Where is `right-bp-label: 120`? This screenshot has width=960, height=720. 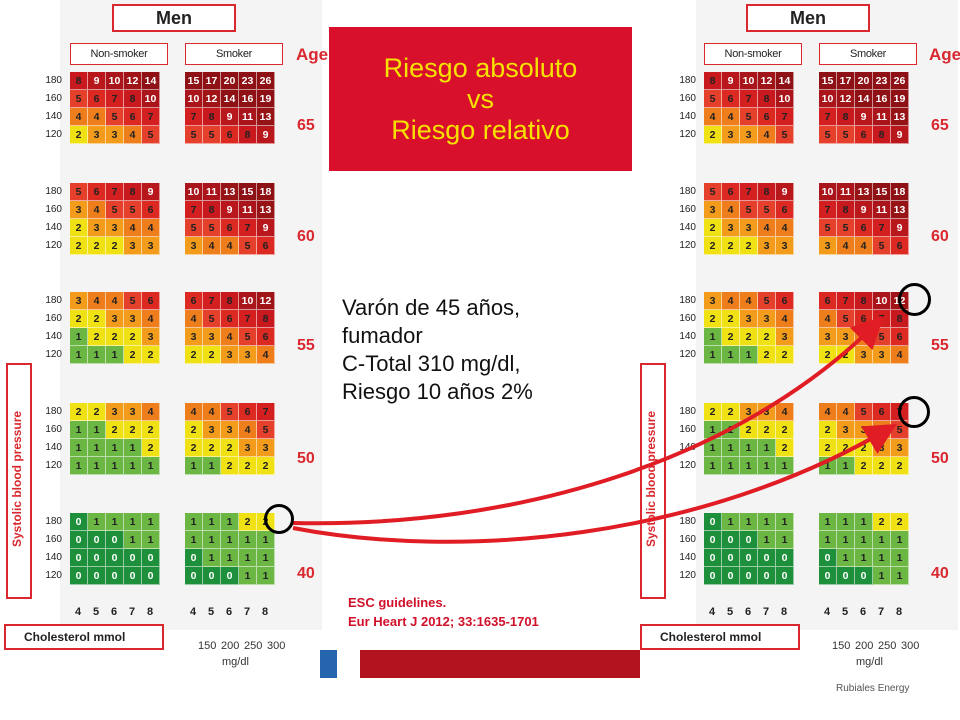 right-bp-label: 120 is located at coordinates (687, 575).